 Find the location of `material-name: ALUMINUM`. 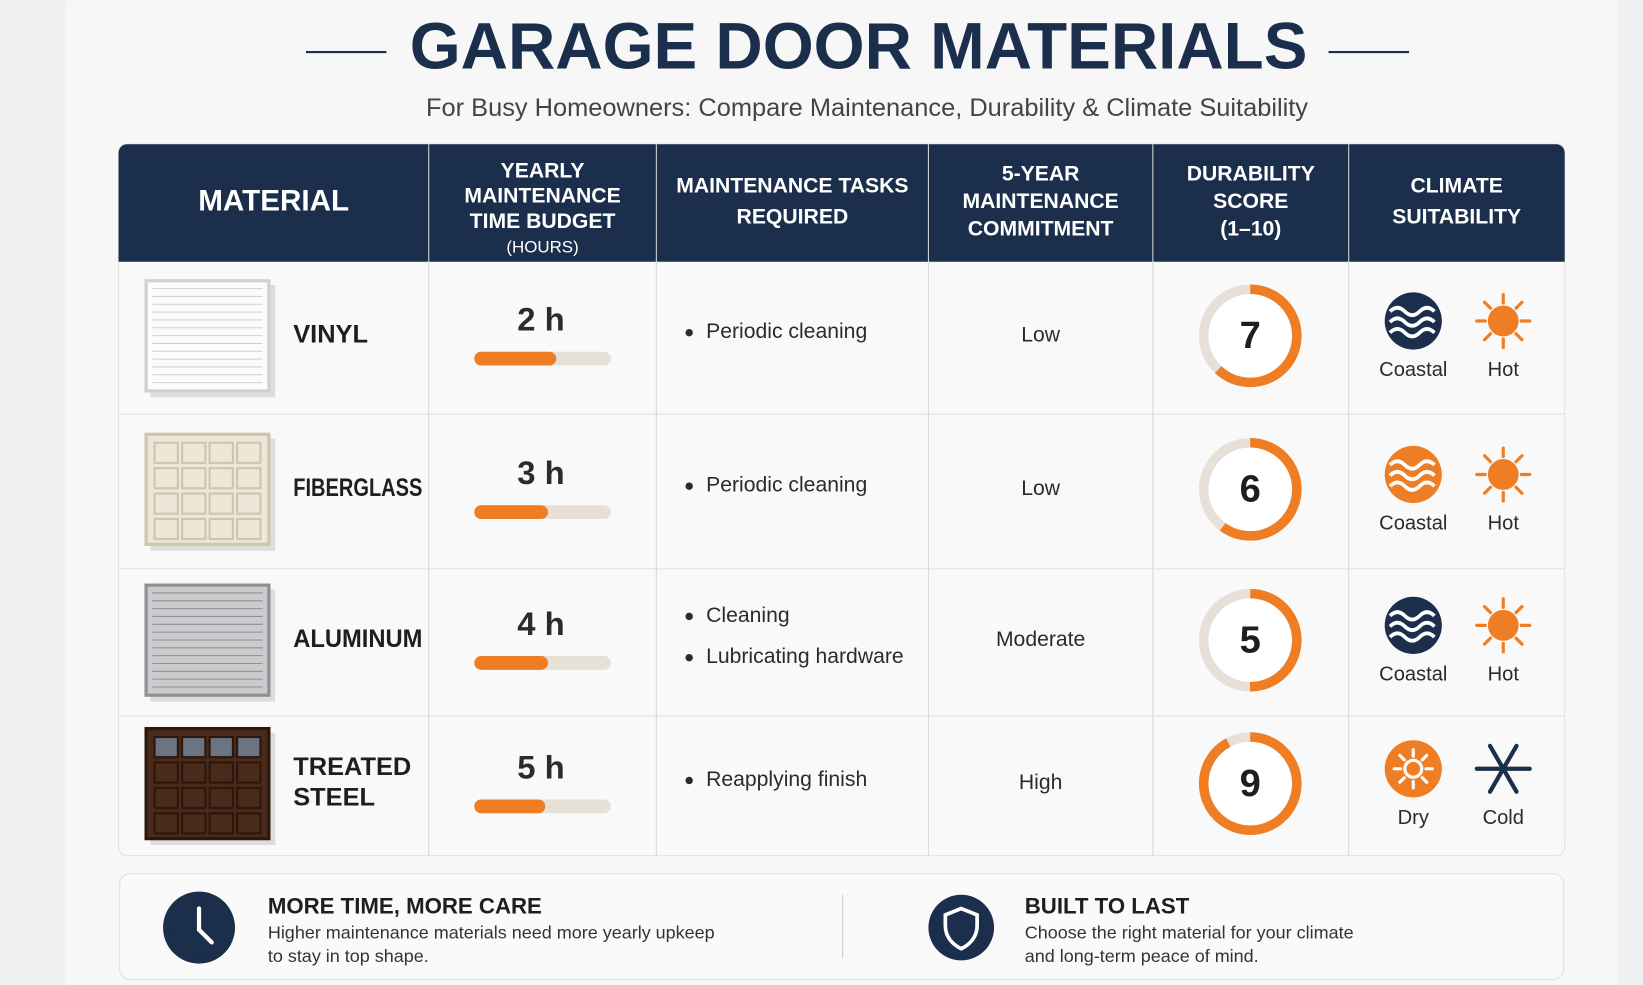

material-name: ALUMINUM is located at coordinates (357, 639).